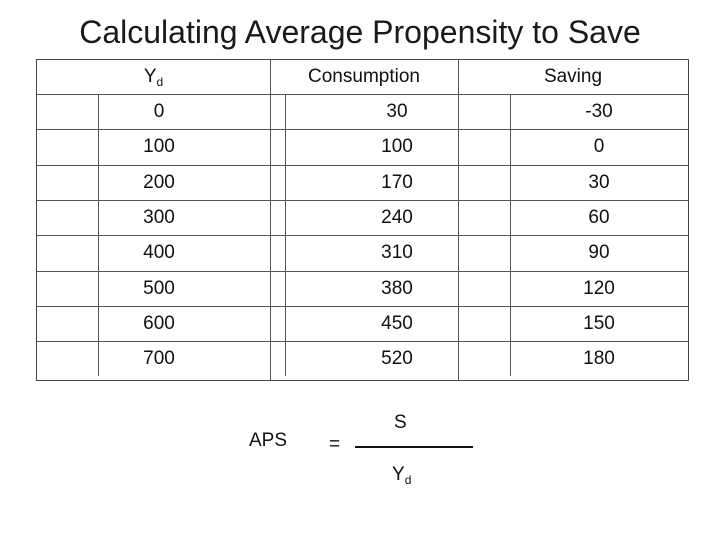 This screenshot has height=539, width=720. What do you see at coordinates (397, 147) in the screenshot?
I see `cell-consumption: 100` at bounding box center [397, 147].